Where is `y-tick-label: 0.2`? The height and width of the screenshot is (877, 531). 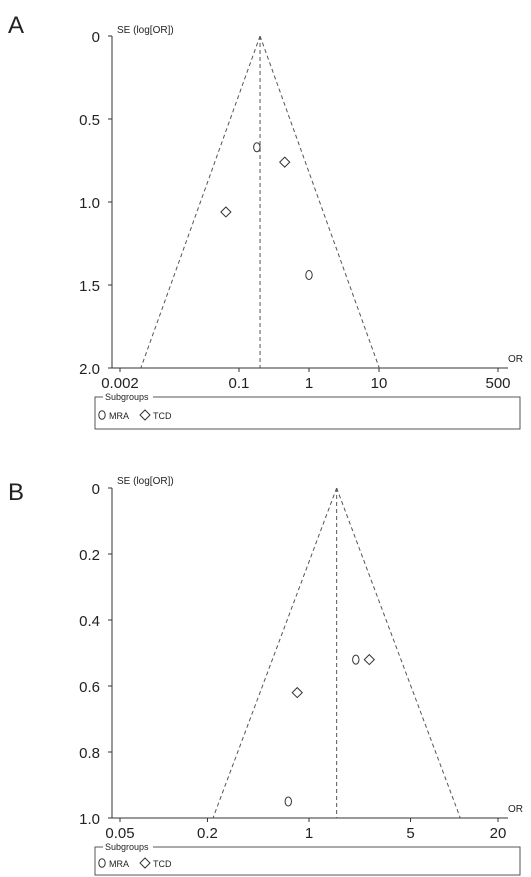 y-tick-label: 0.2 is located at coordinates (89, 555).